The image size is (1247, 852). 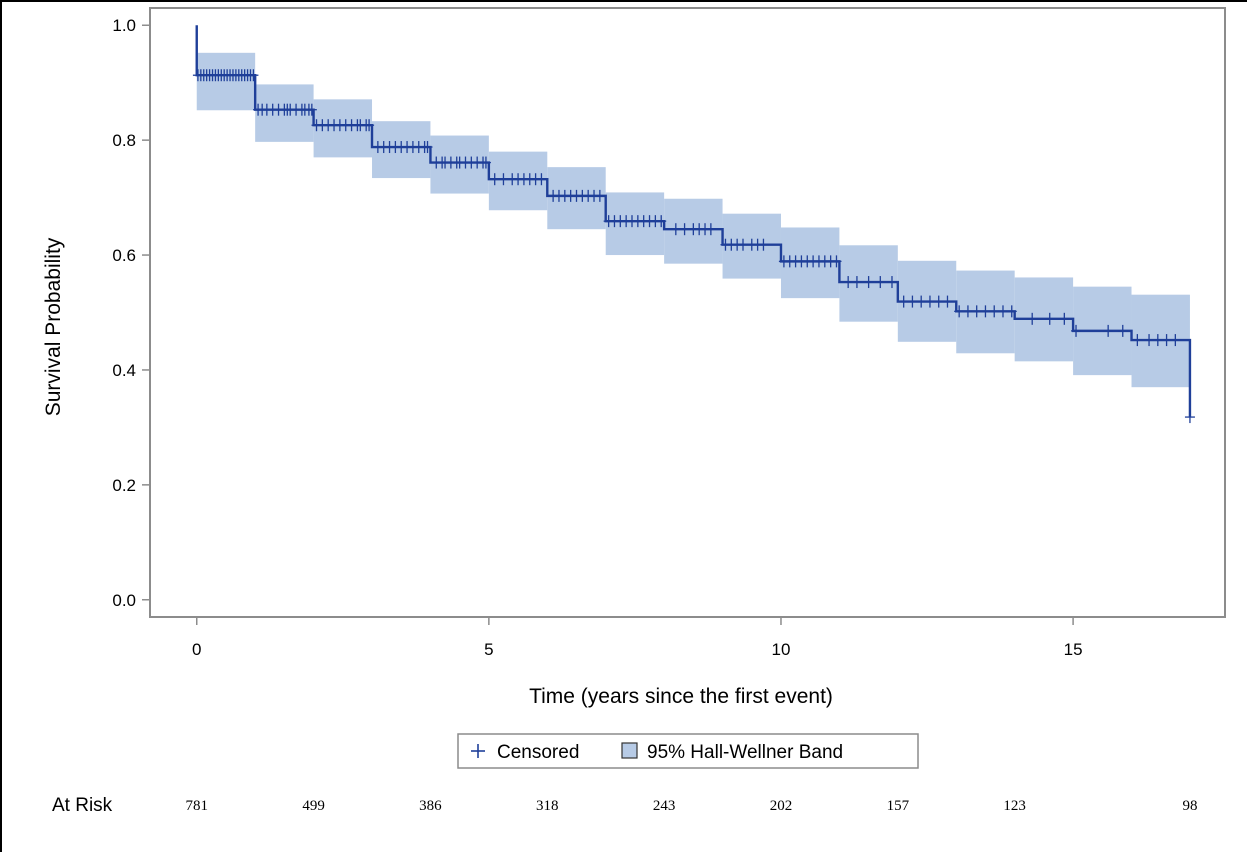 I want to click on band-legend-swatch, so click(x=629, y=750).